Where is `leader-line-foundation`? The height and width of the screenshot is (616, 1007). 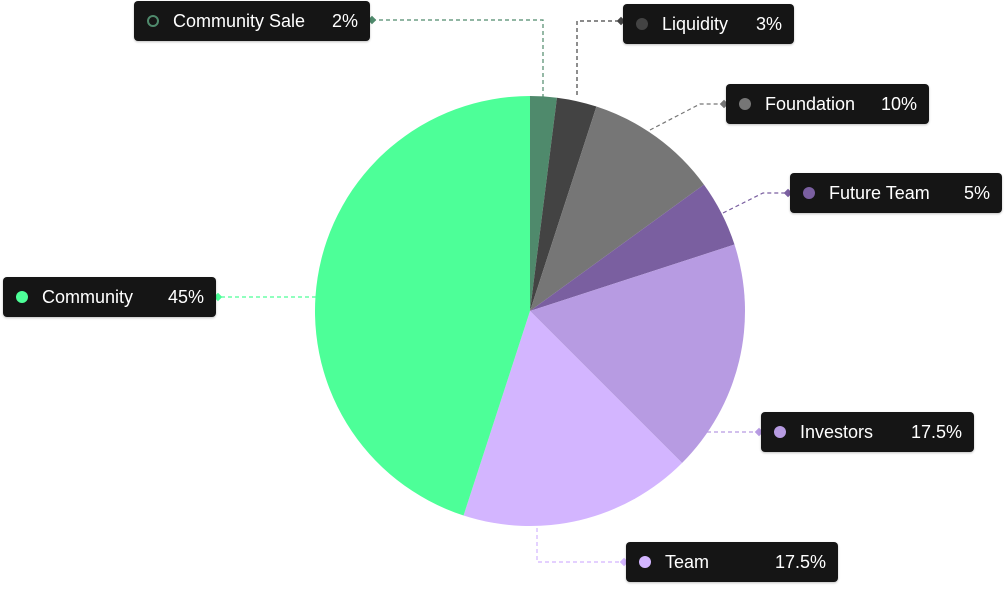 leader-line-foundation is located at coordinates (686, 117).